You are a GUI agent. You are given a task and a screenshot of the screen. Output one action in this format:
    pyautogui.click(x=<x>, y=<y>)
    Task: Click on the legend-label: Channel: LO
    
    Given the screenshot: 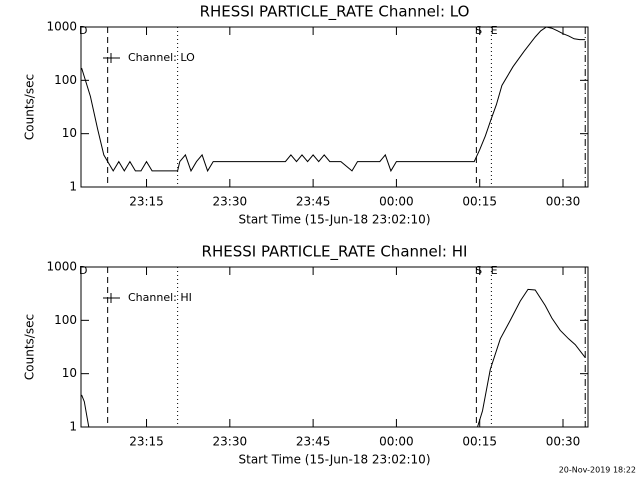 What is the action you would take?
    pyautogui.click(x=161, y=57)
    